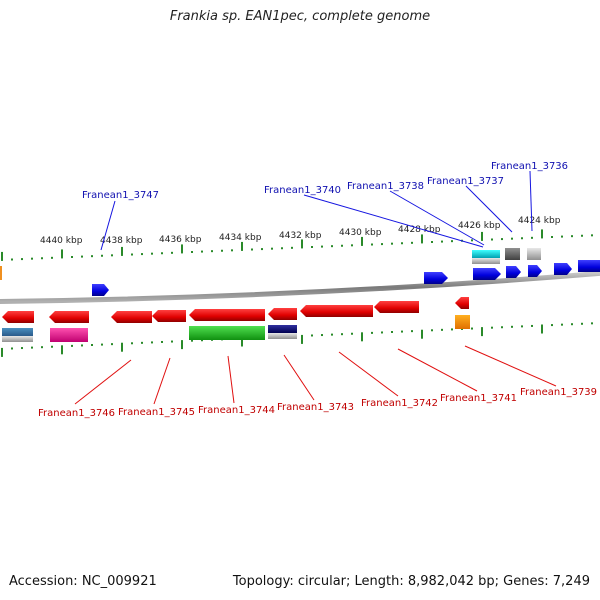 This screenshot has width=600, height=600. Describe the element at coordinates (227, 333) in the screenshot. I see `feature-green` at that location.